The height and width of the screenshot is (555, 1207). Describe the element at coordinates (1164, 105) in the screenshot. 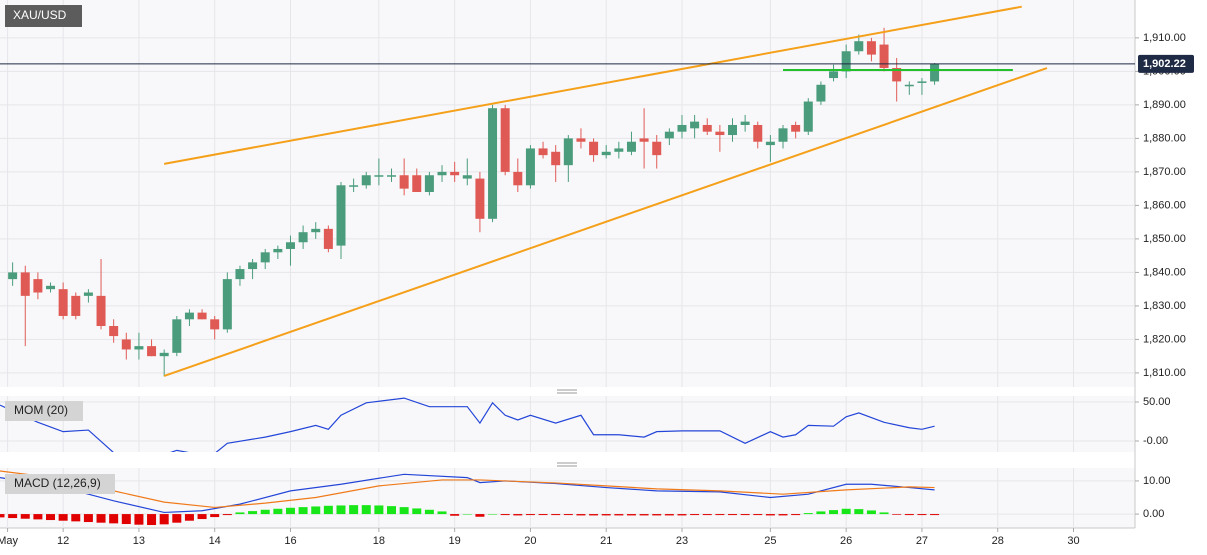

I see `y-tick-label: 1,890.00` at that location.